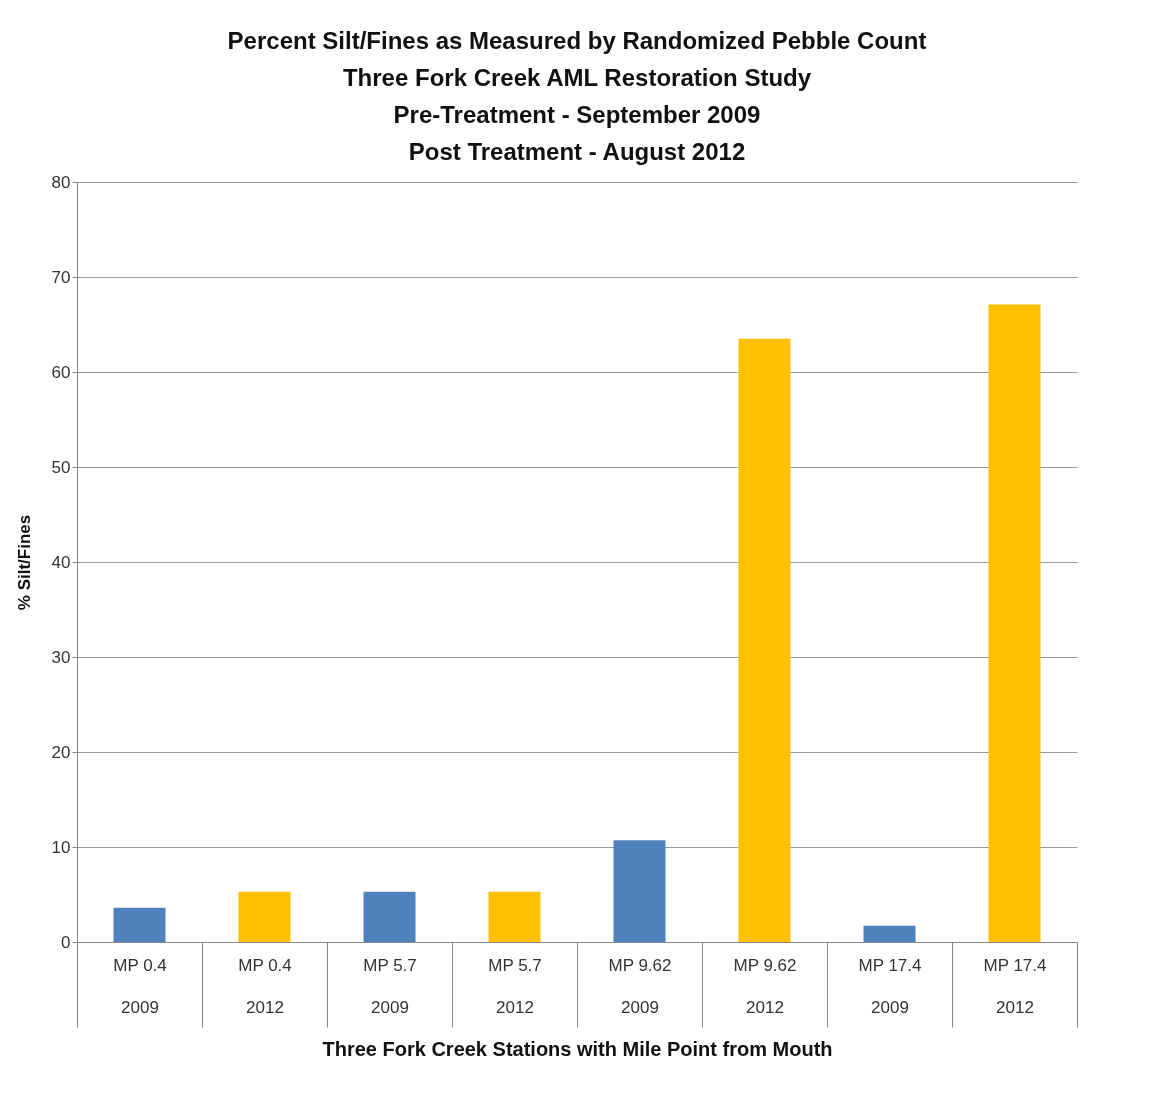  I want to click on x-axis-title: Three Fork Creek Stations with Mile Point from Mouth, so click(577, 1049).